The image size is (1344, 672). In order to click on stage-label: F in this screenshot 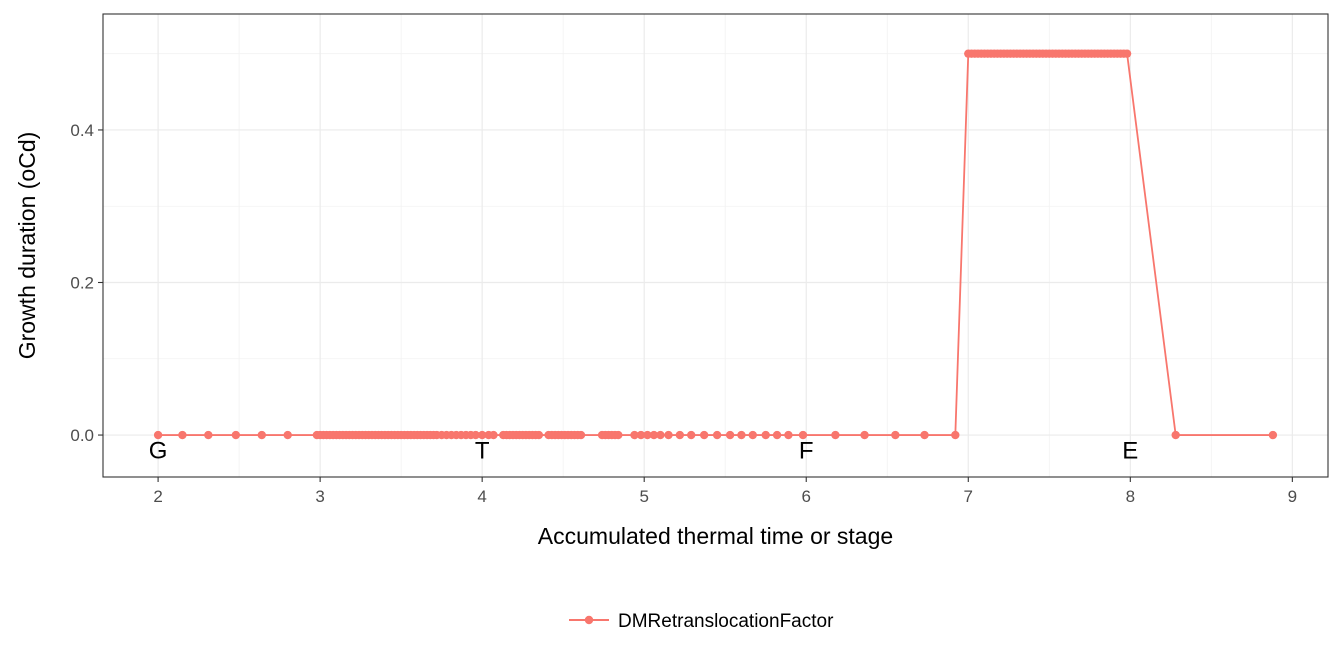, I will do `click(806, 450)`.